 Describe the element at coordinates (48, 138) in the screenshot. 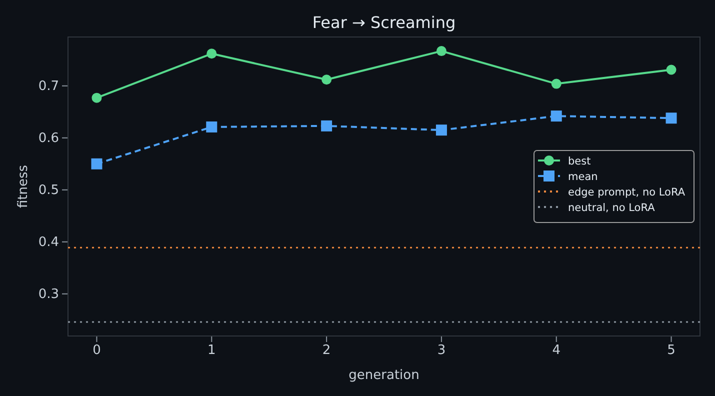

I see `y-tick-label: 0.6` at that location.